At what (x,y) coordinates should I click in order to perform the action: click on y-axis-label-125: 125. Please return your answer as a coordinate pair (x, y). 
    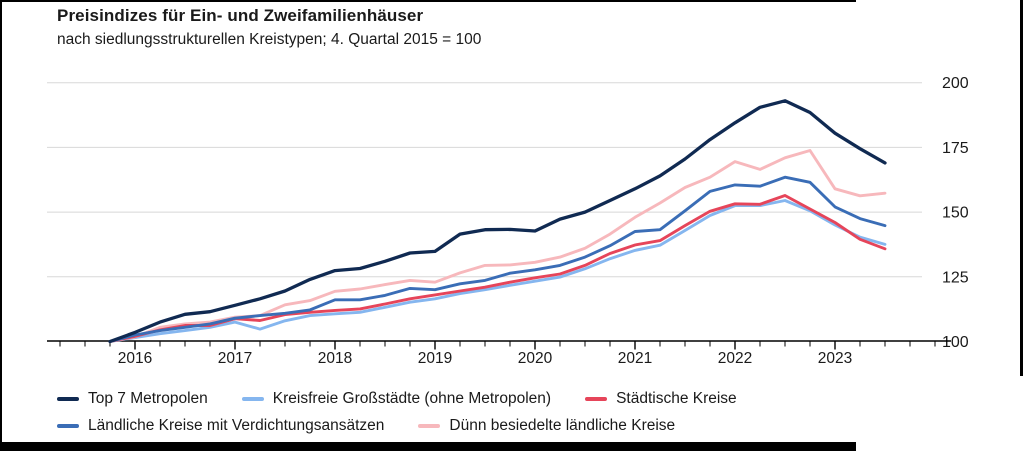
    Looking at the image, I should click on (955, 277).